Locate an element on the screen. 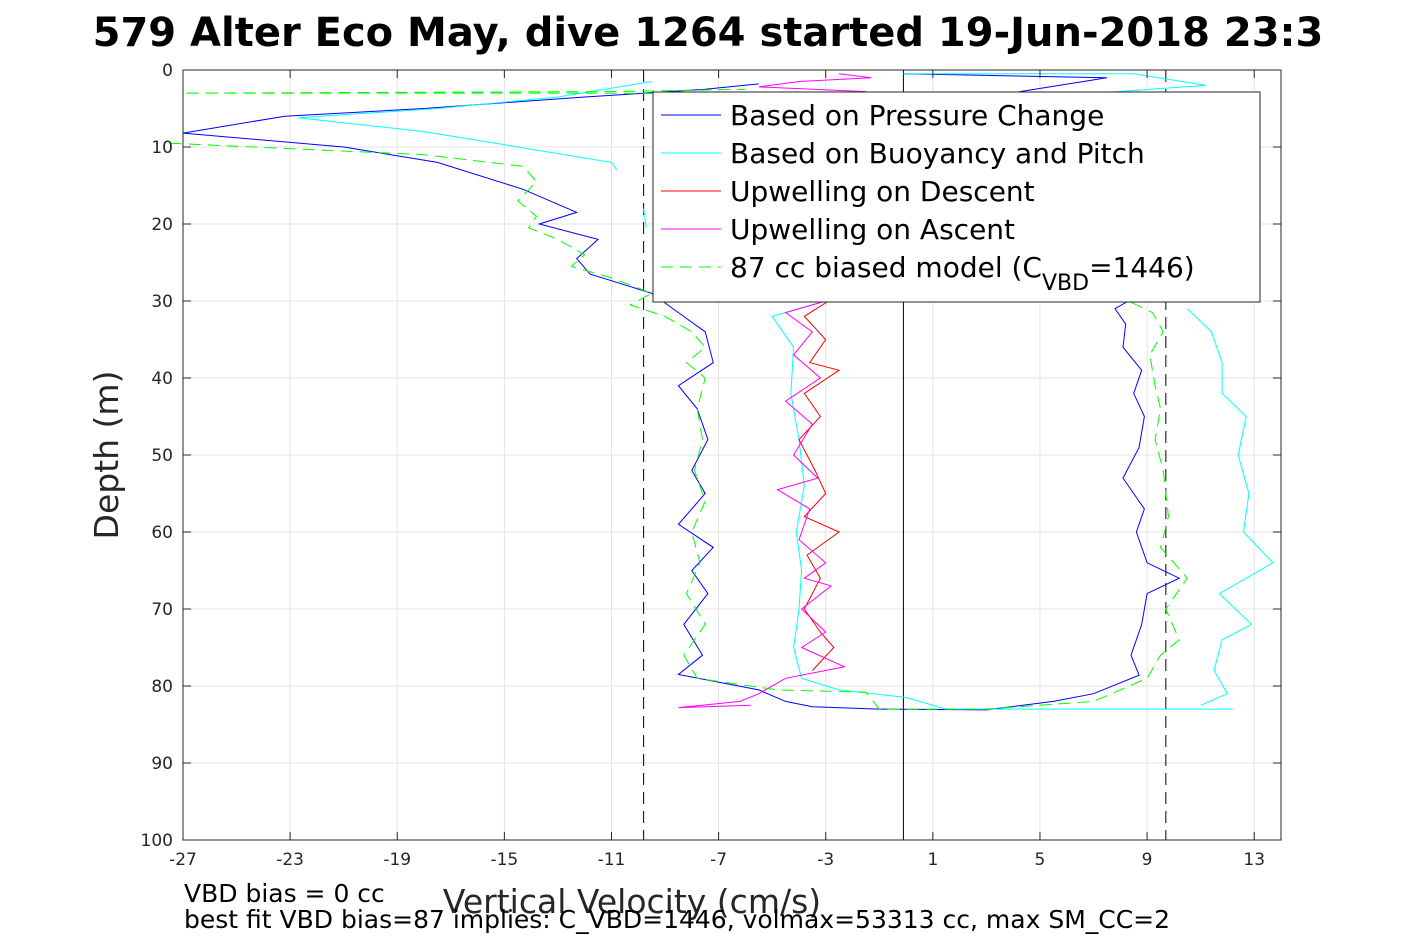 The height and width of the screenshot is (945, 1417). y-tick-label: 100 is located at coordinates (157, 841).